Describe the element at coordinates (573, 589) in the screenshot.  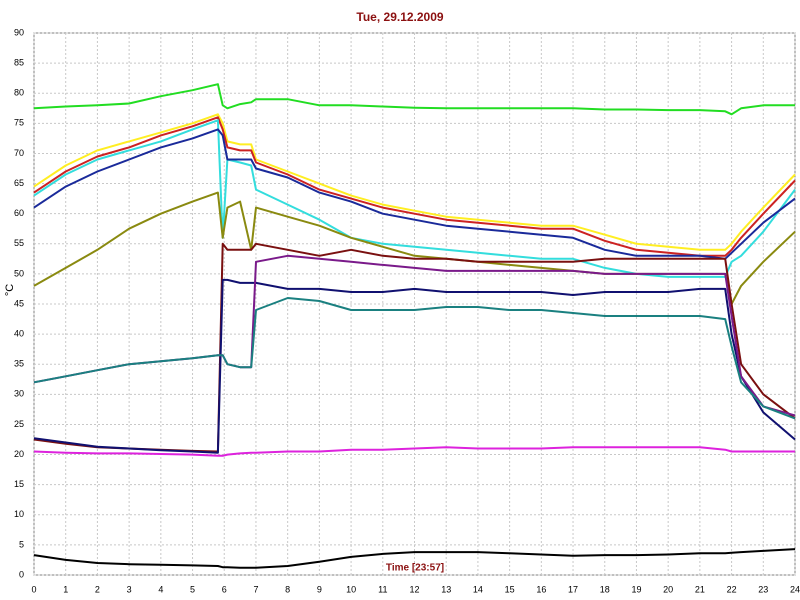
I see `x-tick-label: 17` at that location.